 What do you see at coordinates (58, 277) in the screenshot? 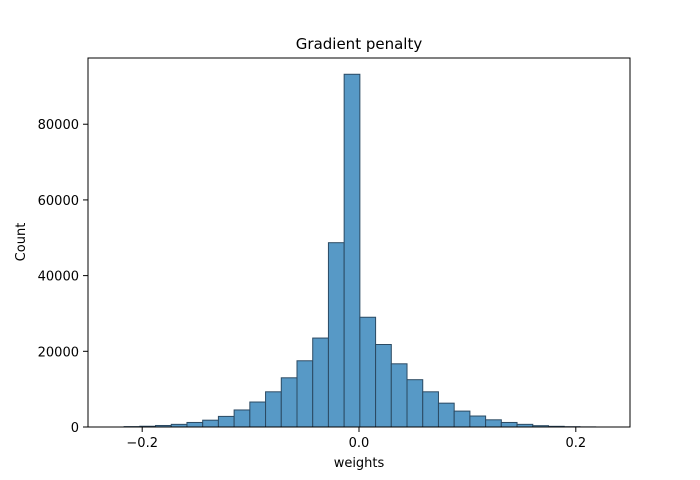
I see `y-tick-label: 40000` at bounding box center [58, 277].